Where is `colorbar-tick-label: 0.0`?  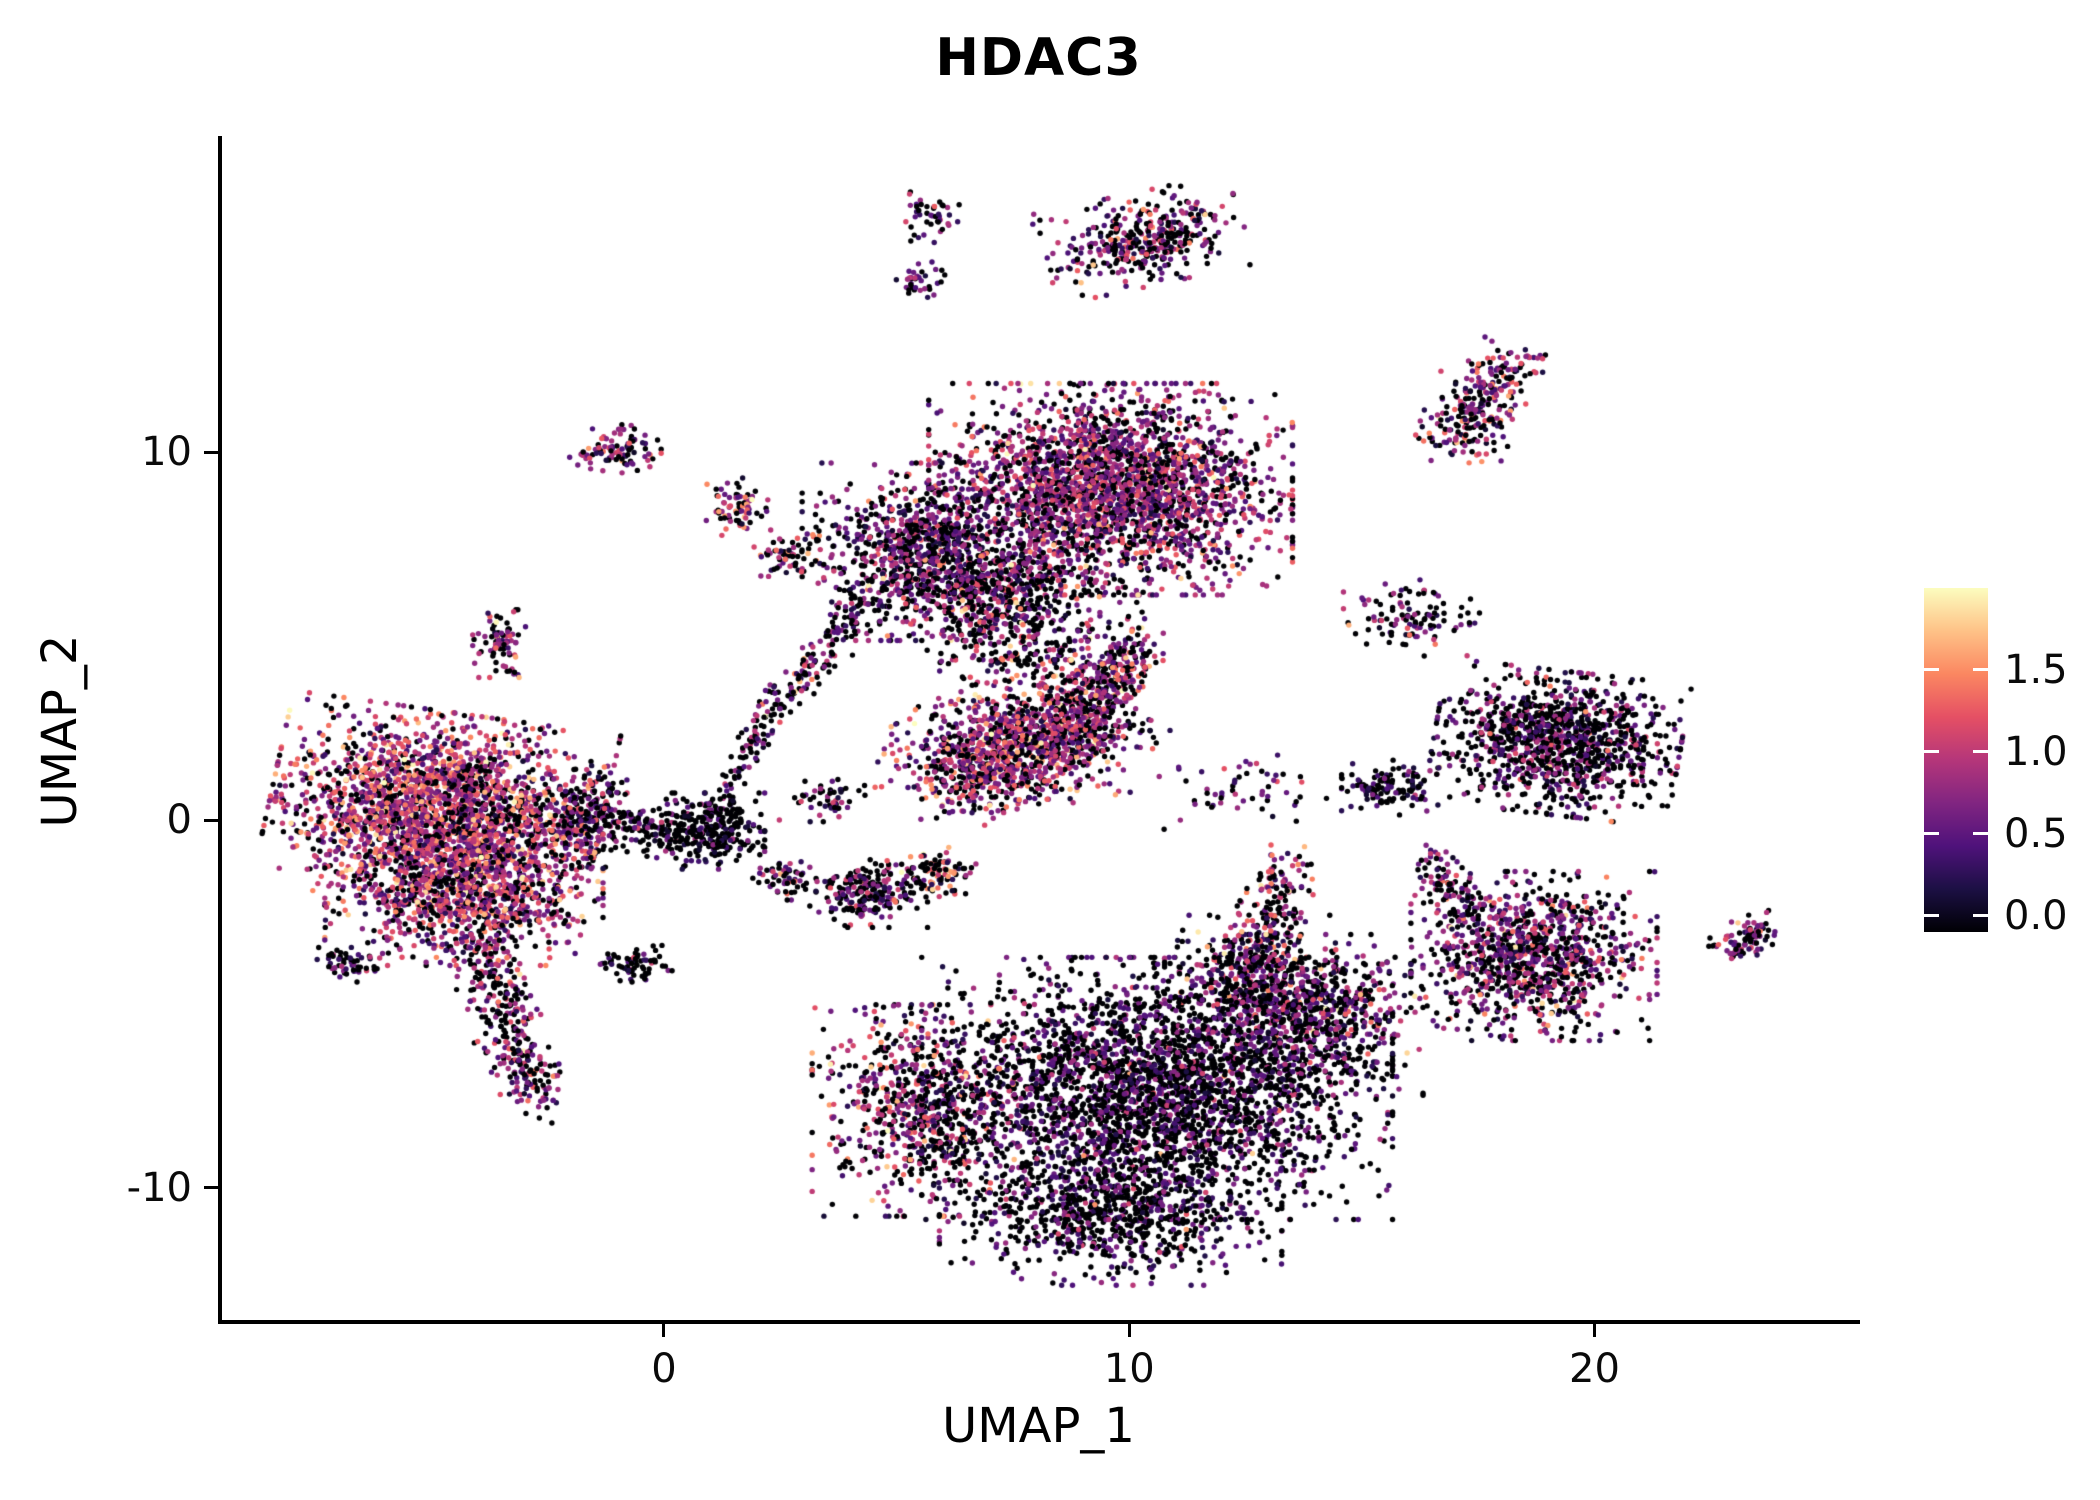 colorbar-tick-label: 0.0 is located at coordinates (2036, 915).